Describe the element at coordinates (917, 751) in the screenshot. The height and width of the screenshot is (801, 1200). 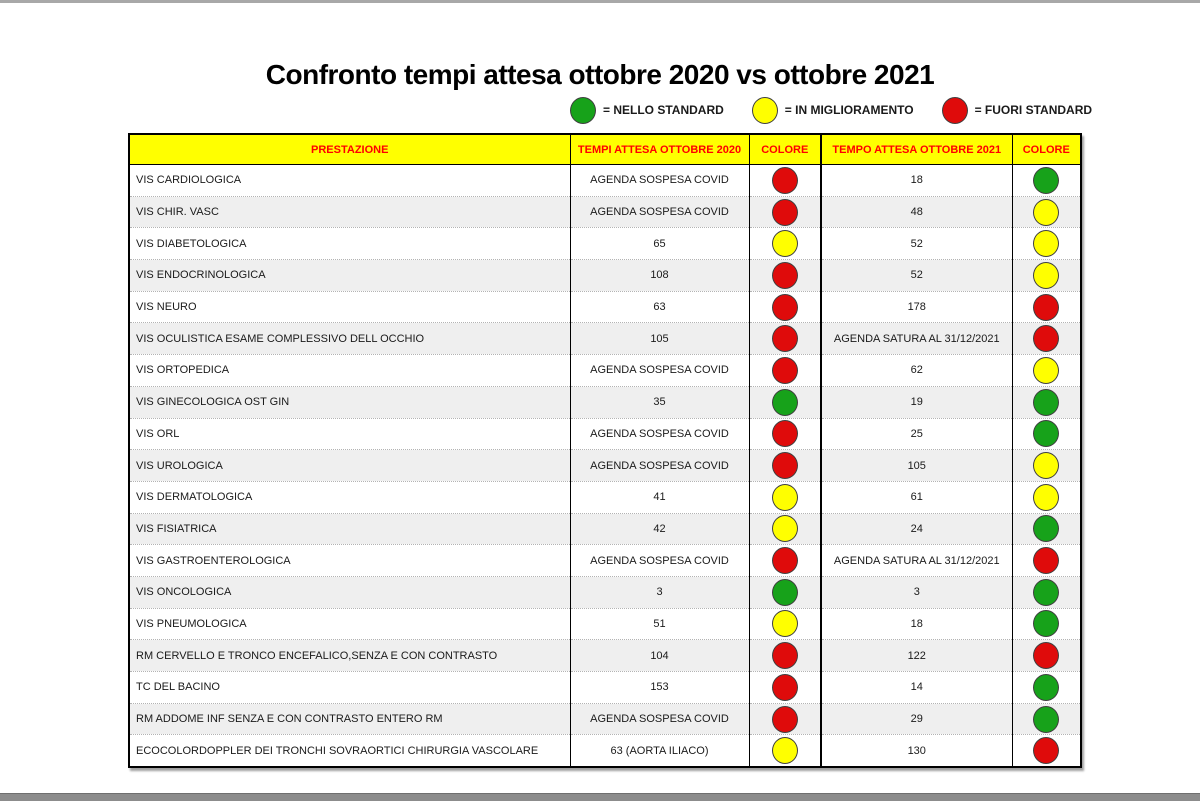
I see `attesa-2021-cell: 130` at that location.